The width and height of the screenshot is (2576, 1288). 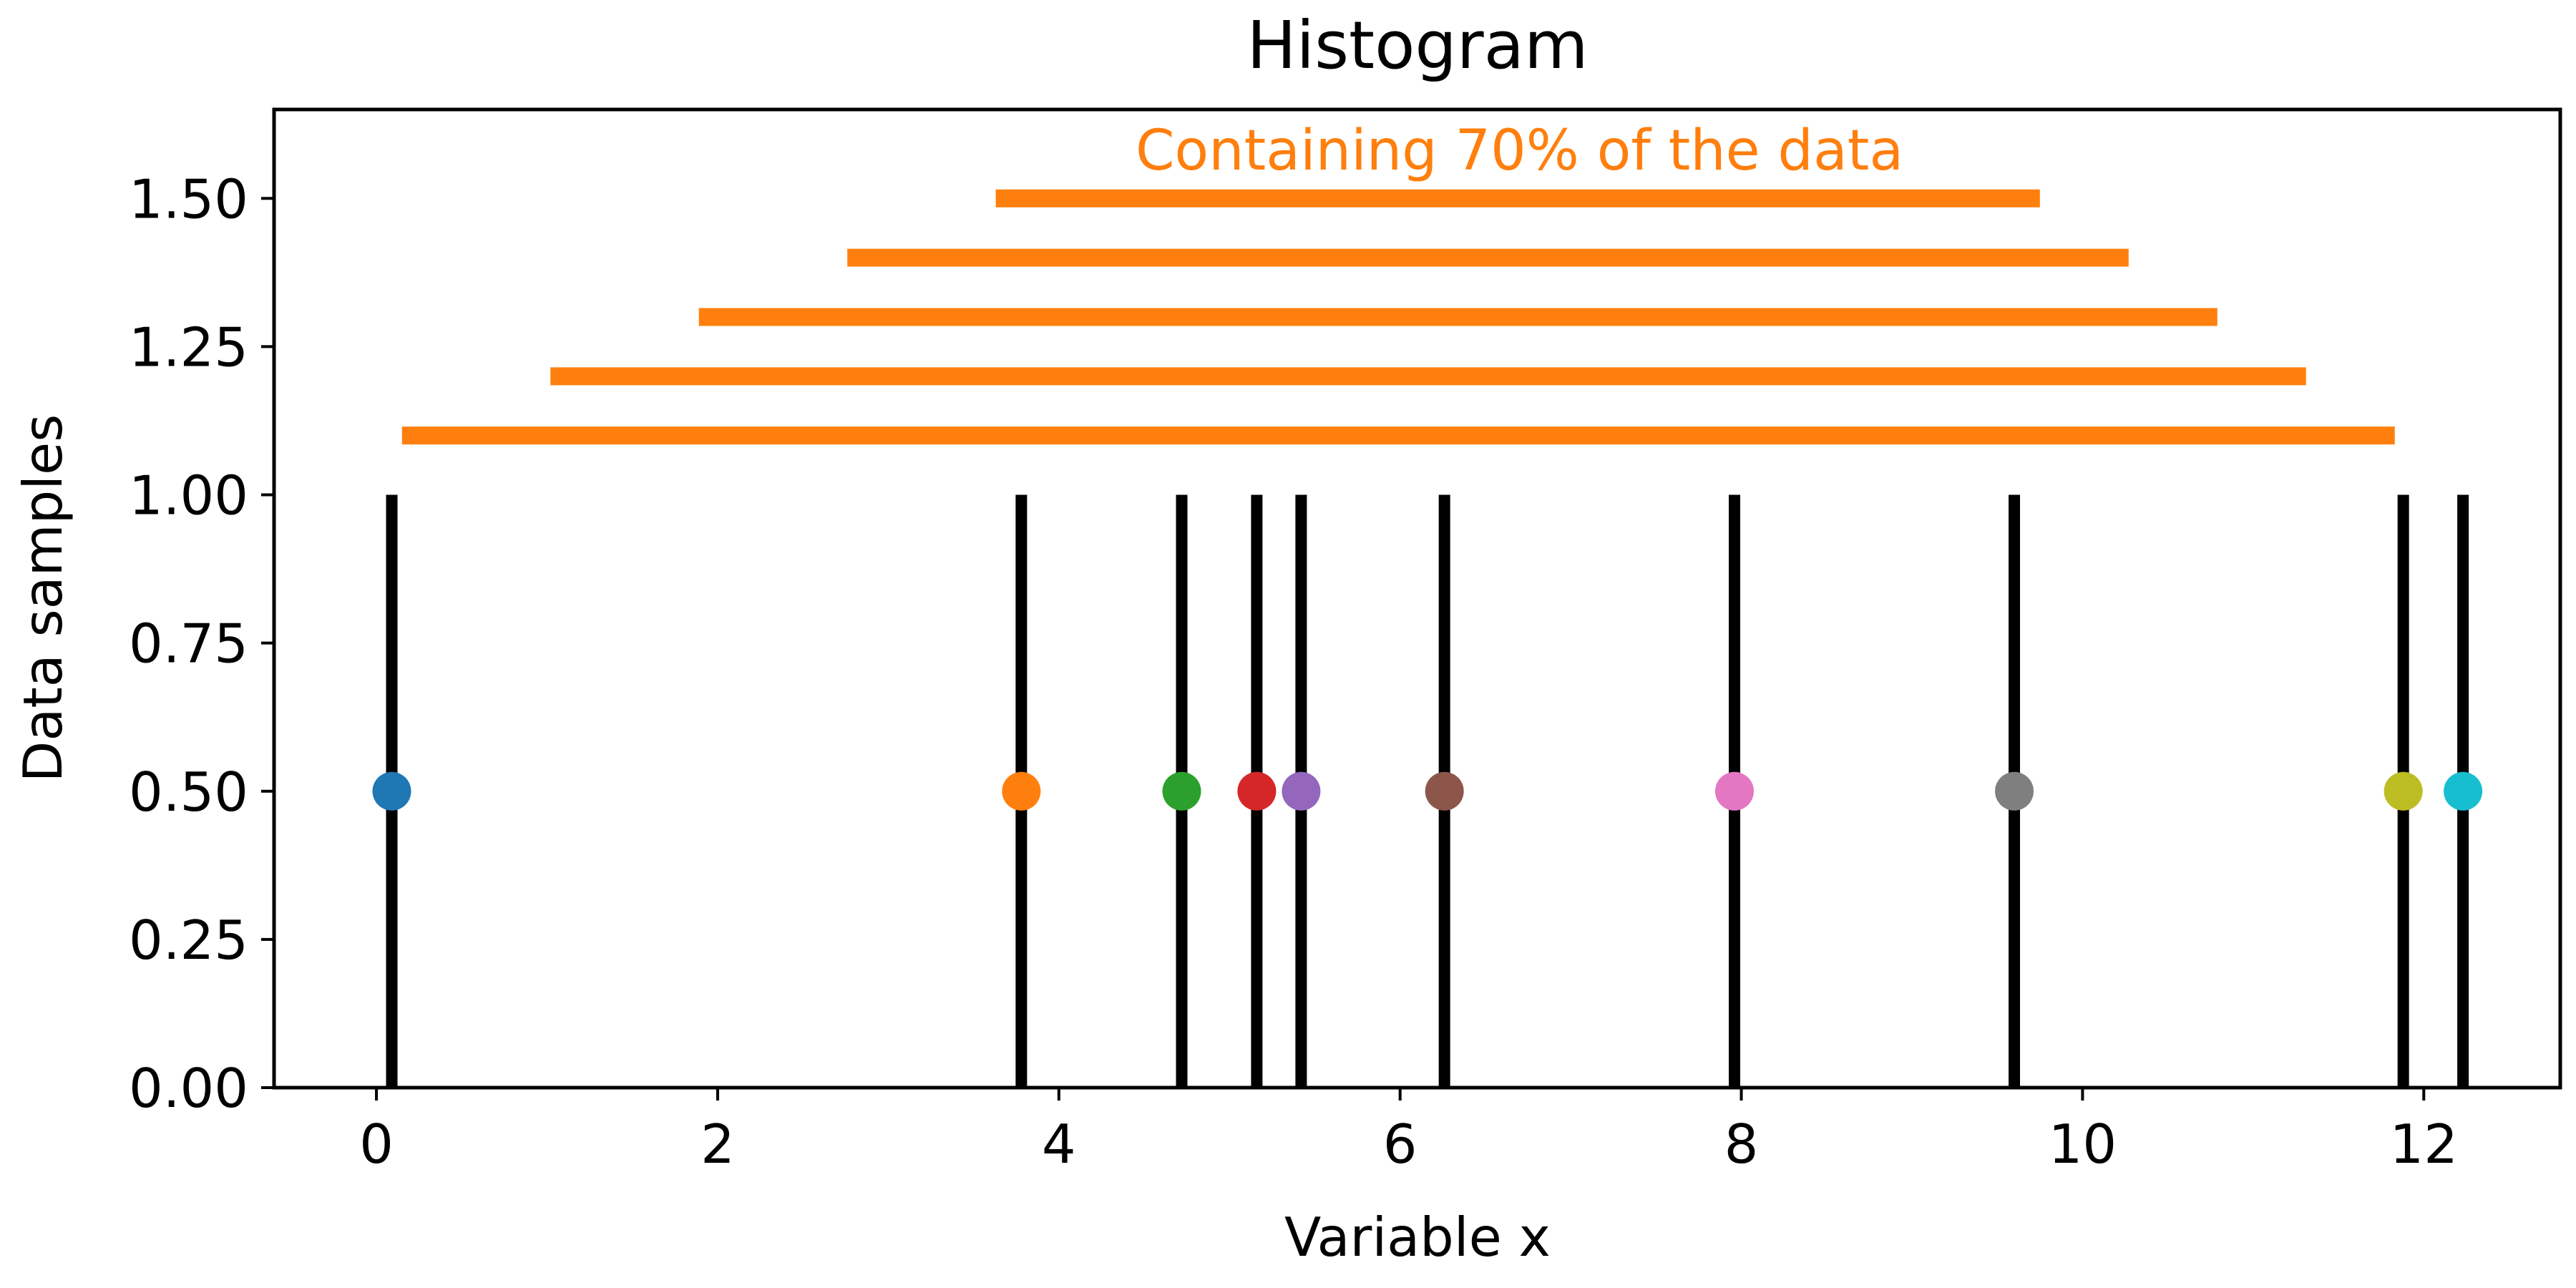 What do you see at coordinates (42, 598) in the screenshot?
I see `y-axis-label: Data samples` at bounding box center [42, 598].